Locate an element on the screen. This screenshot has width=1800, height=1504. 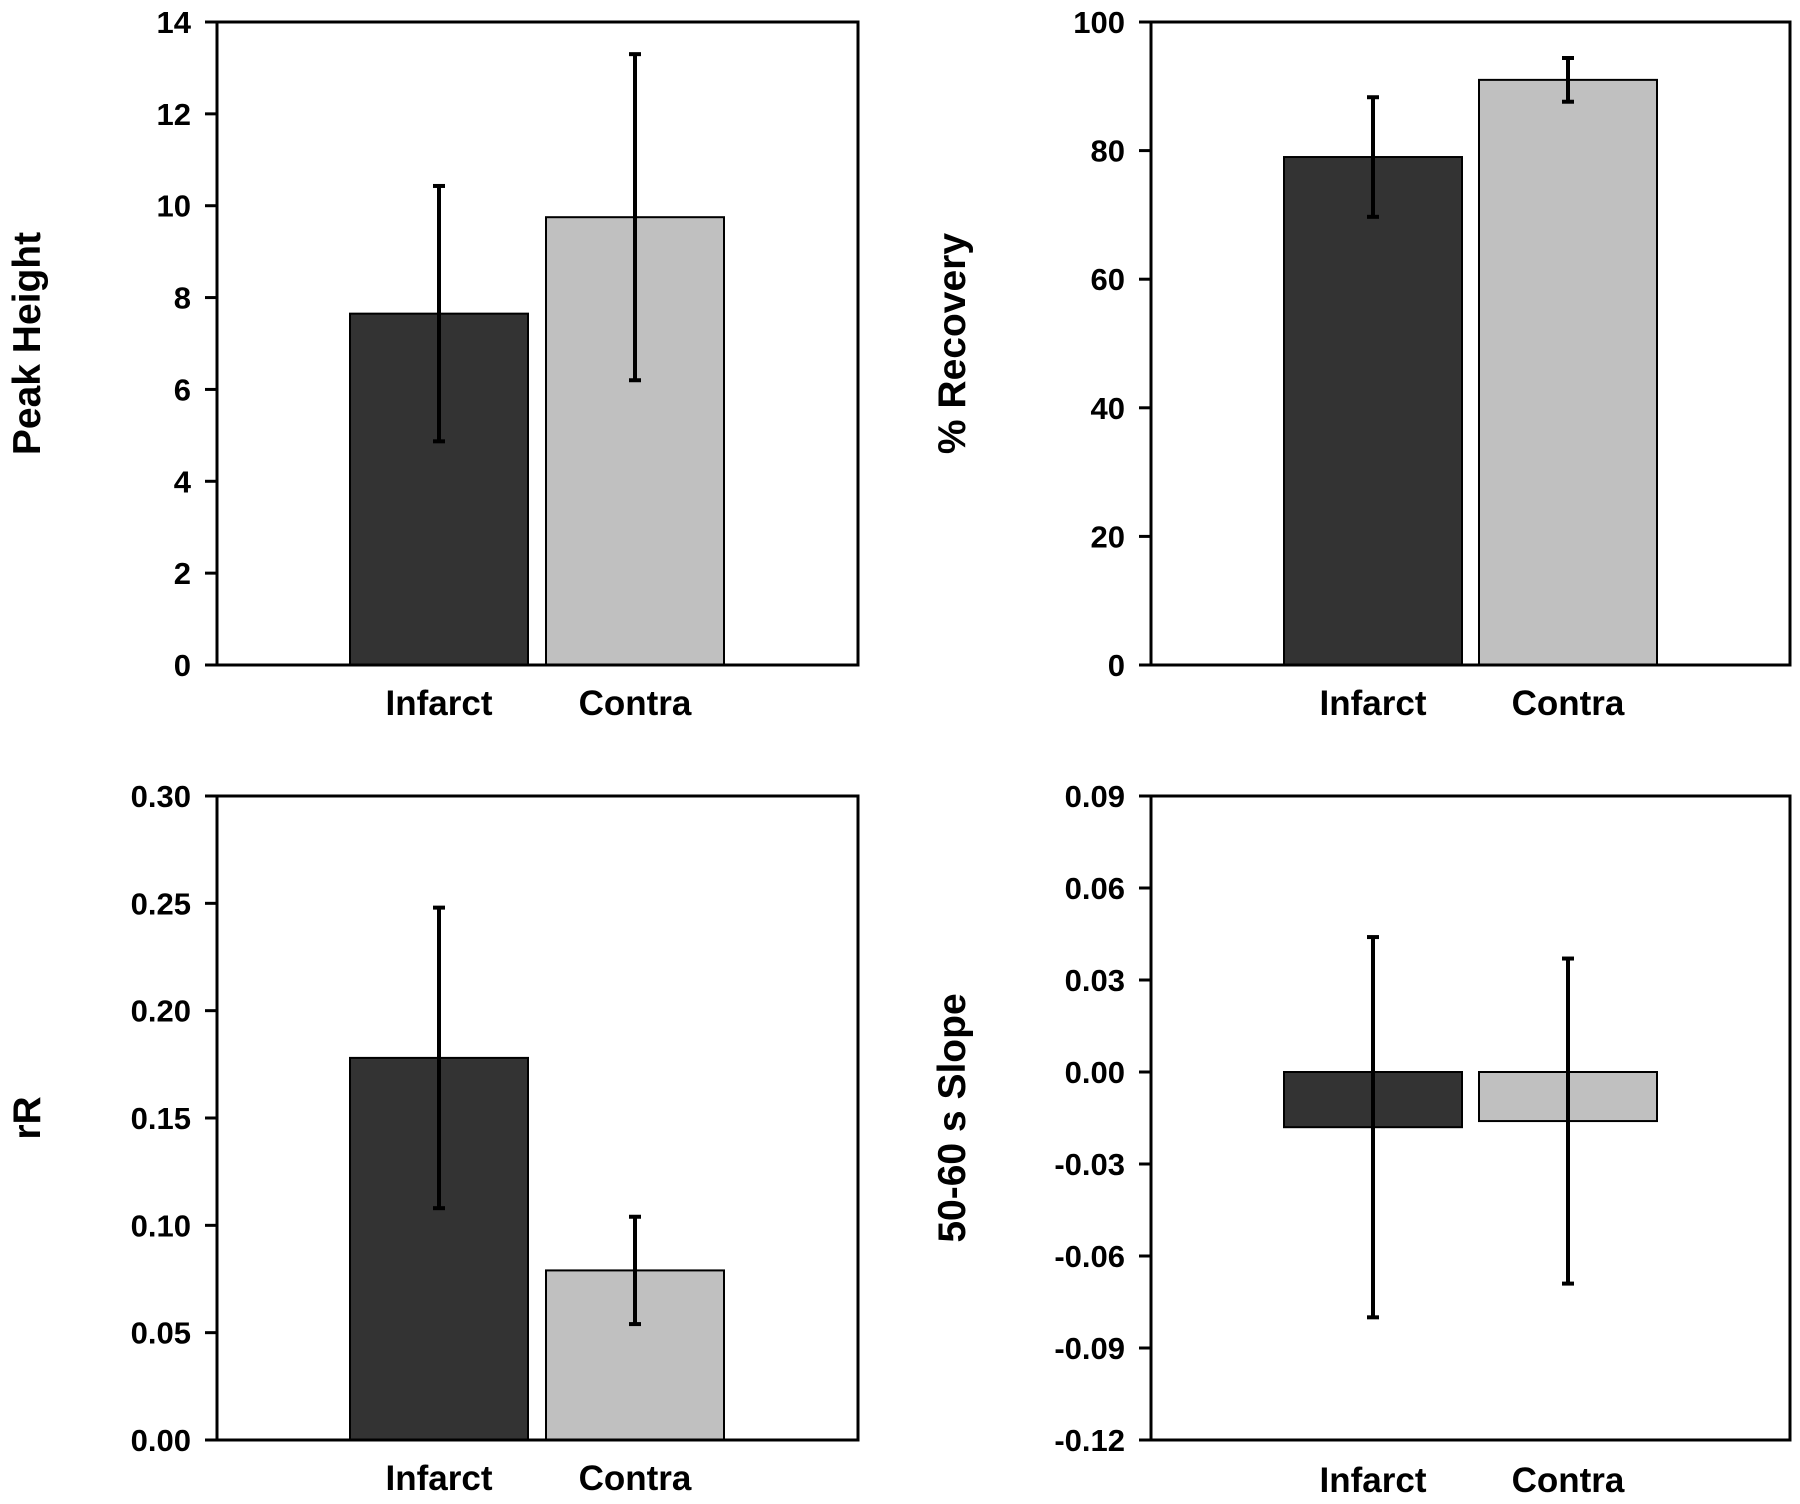
y-tick-label: 0.10 is located at coordinates (161, 1225).